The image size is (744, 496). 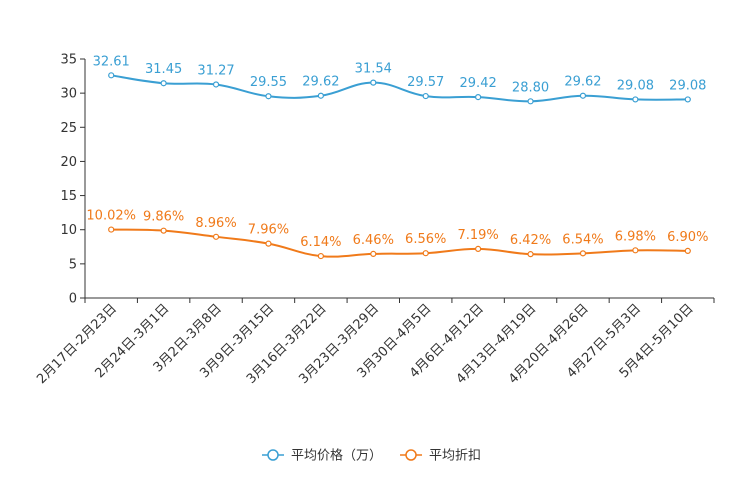 I want to click on data-label: 7.19%, so click(x=477, y=235).